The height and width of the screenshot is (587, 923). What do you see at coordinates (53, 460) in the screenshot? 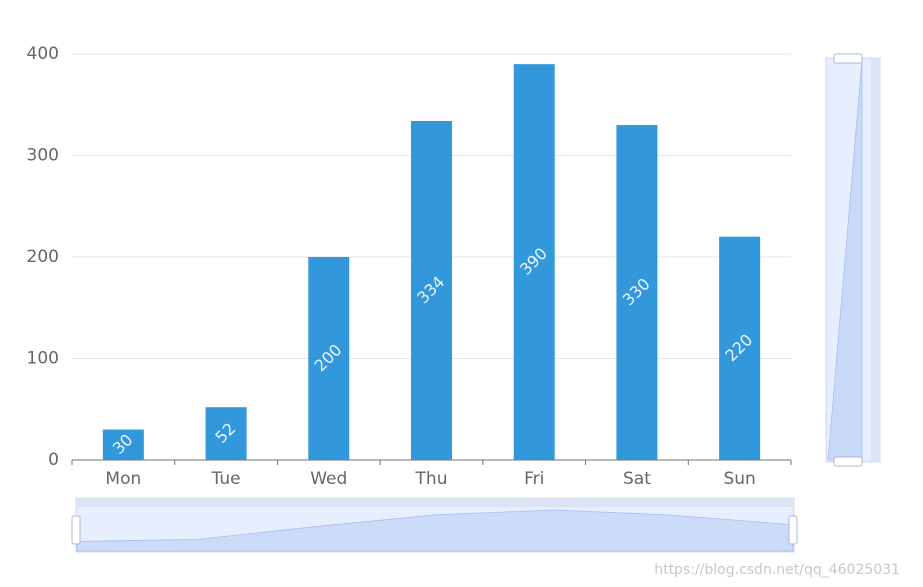
I see `y-tick-label: 0` at bounding box center [53, 460].